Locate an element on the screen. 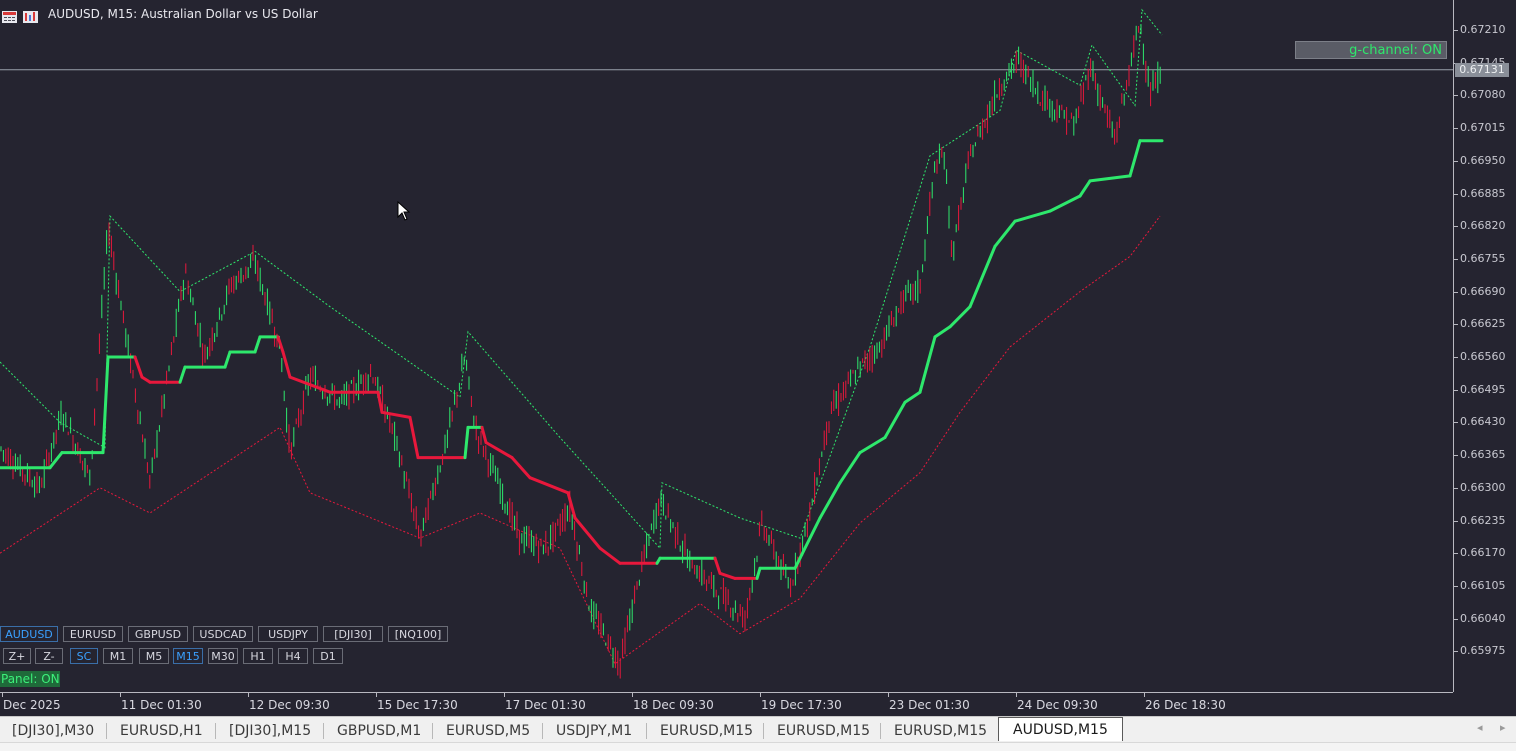  tab-scroll-left-icon: ◂ is located at coordinates (1480, 727).